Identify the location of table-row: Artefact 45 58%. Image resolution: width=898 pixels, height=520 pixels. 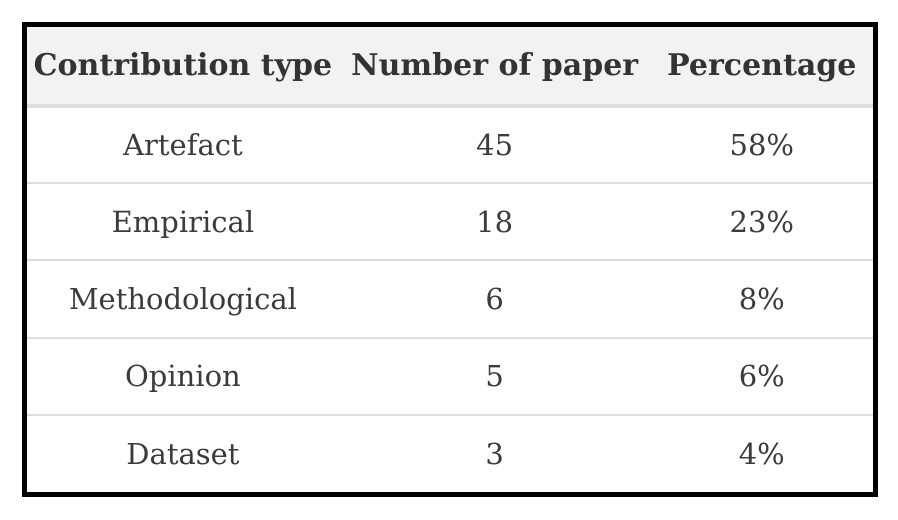
(450, 145).